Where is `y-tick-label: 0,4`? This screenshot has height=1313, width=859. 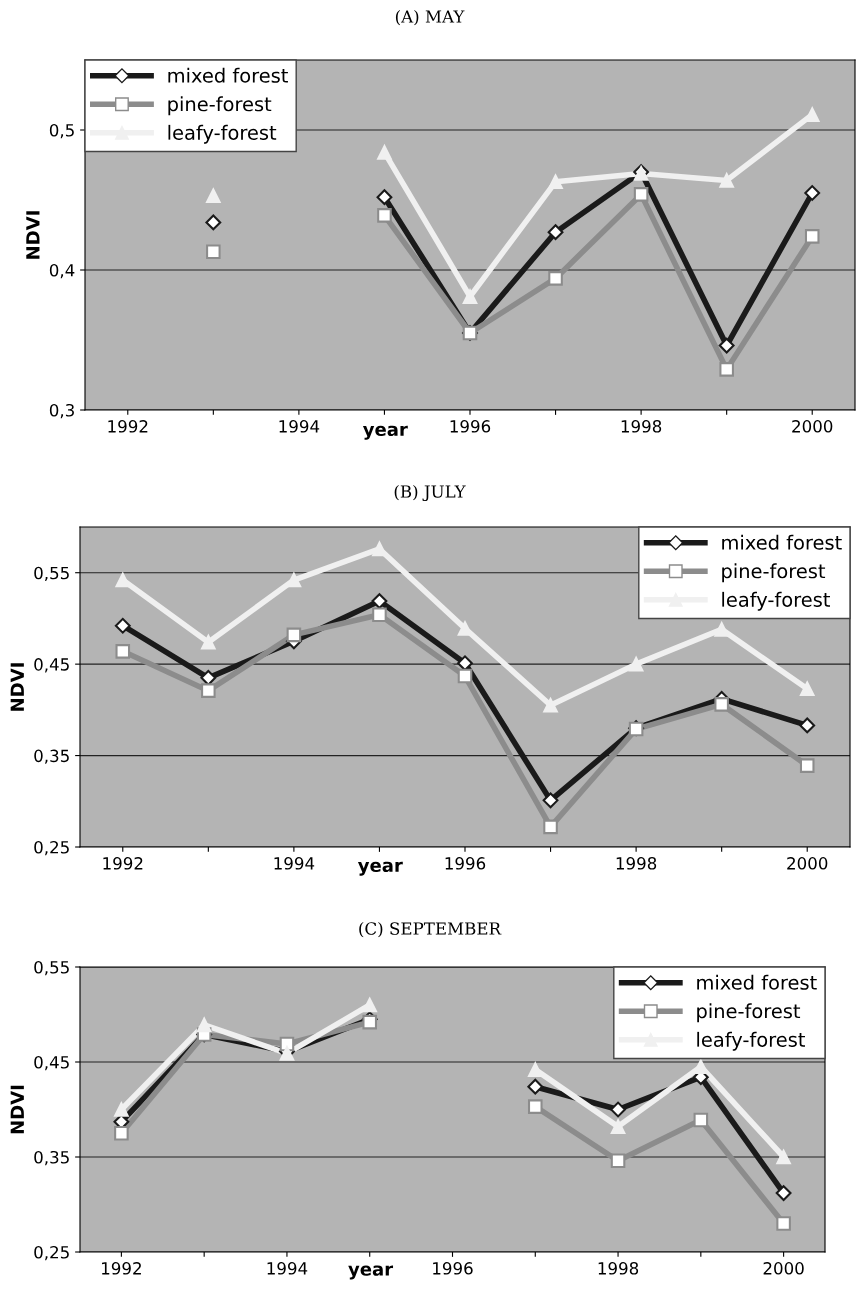
y-tick-label: 0,4 is located at coordinates (62, 271).